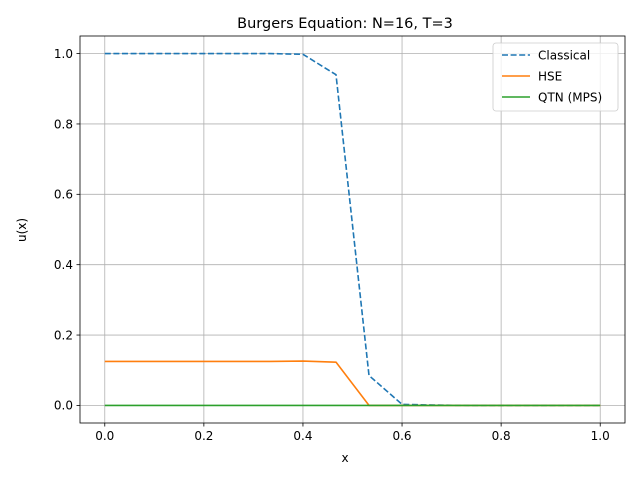 The height and width of the screenshot is (480, 640). What do you see at coordinates (550, 76) in the screenshot?
I see `legend-label-1: HSE` at bounding box center [550, 76].